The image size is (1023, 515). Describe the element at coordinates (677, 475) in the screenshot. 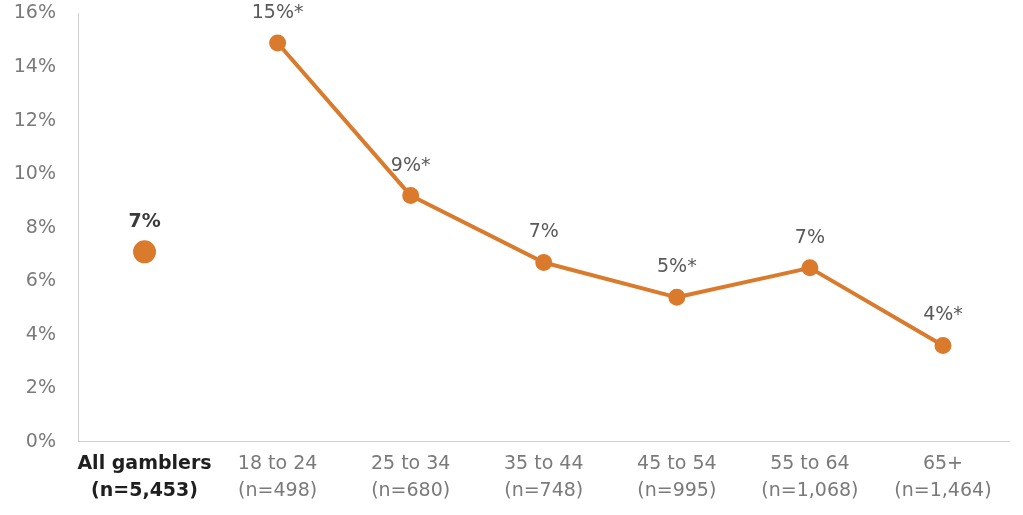

I see `x-tick-label: 45 to 54 (n=995)` at that location.